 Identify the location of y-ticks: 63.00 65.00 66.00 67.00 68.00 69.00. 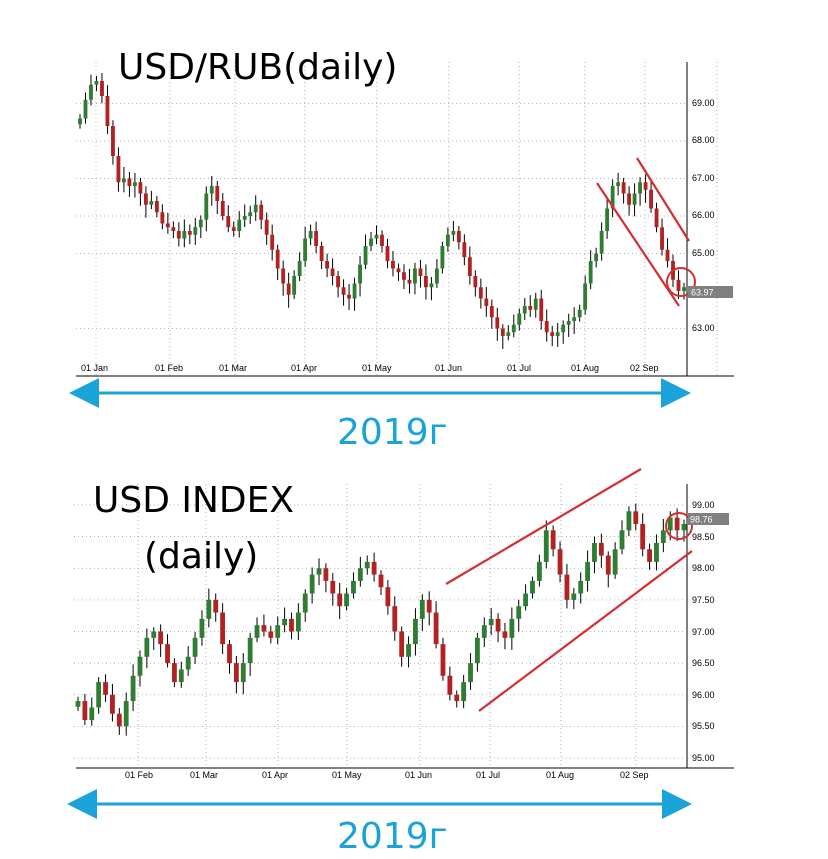
(703, 215).